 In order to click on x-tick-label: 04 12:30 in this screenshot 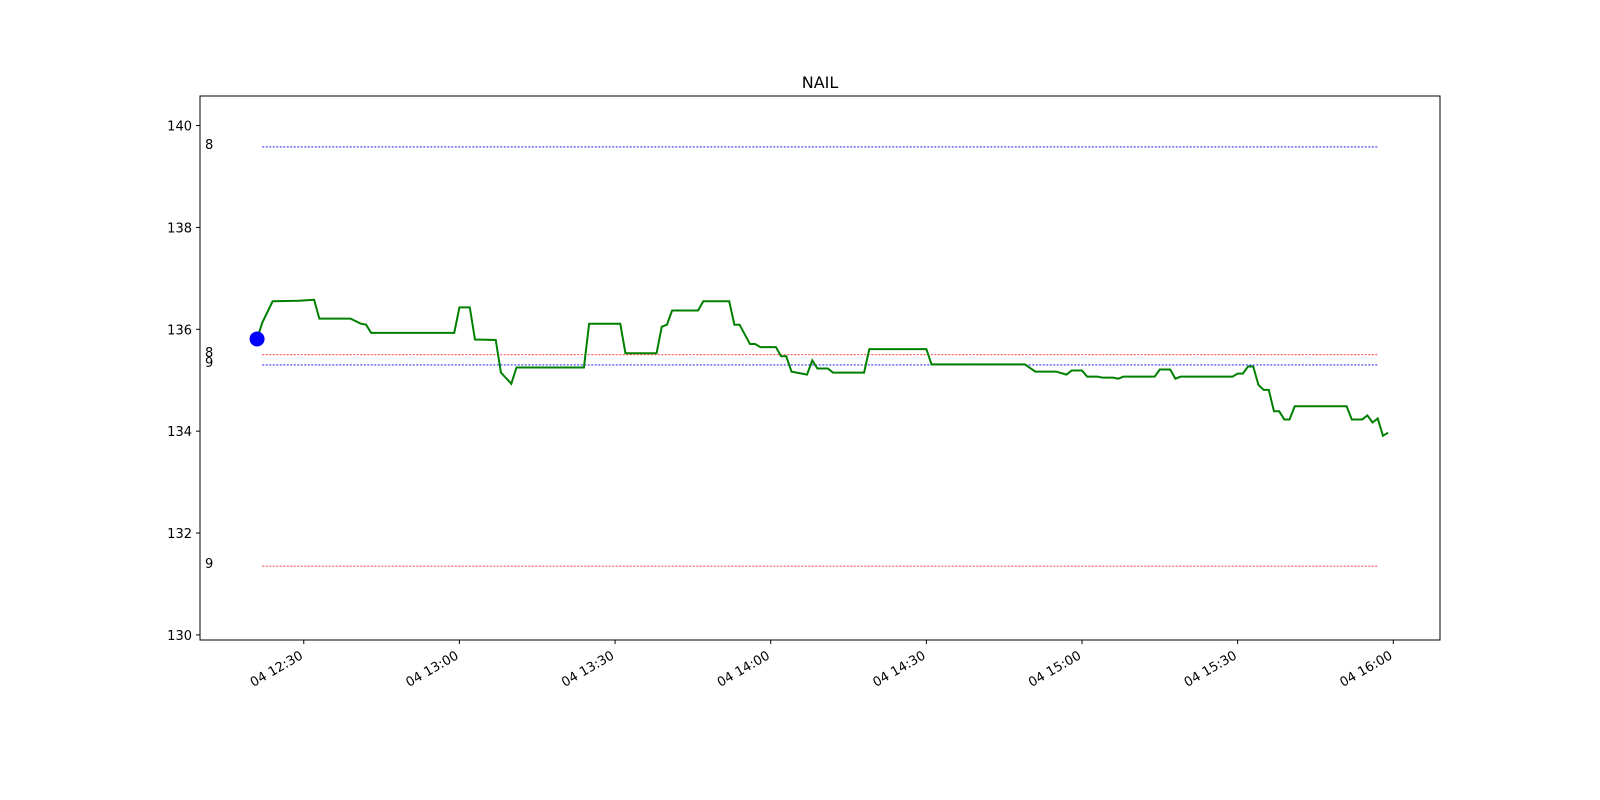, I will do `click(277, 669)`.